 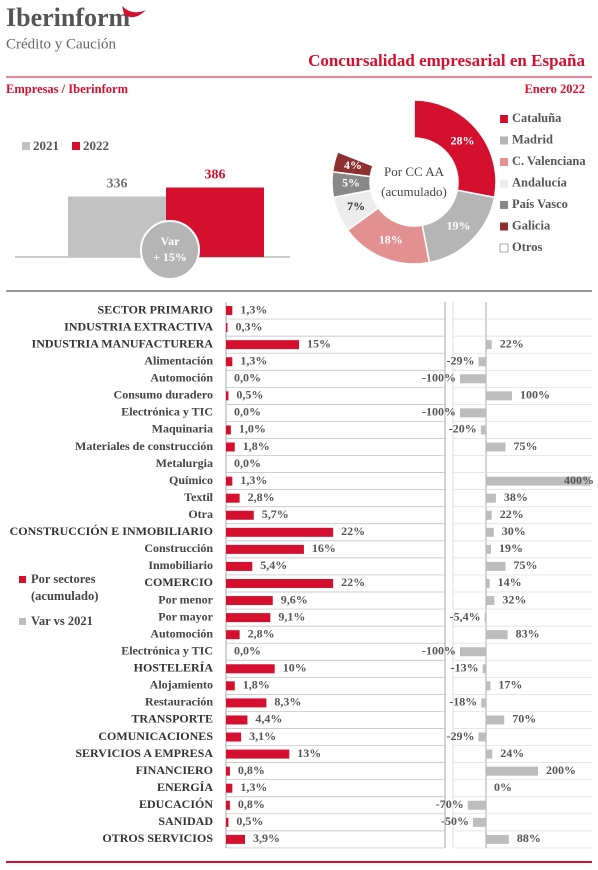 What do you see at coordinates (256, 446) in the screenshot?
I see `value-label: 1,8%` at bounding box center [256, 446].